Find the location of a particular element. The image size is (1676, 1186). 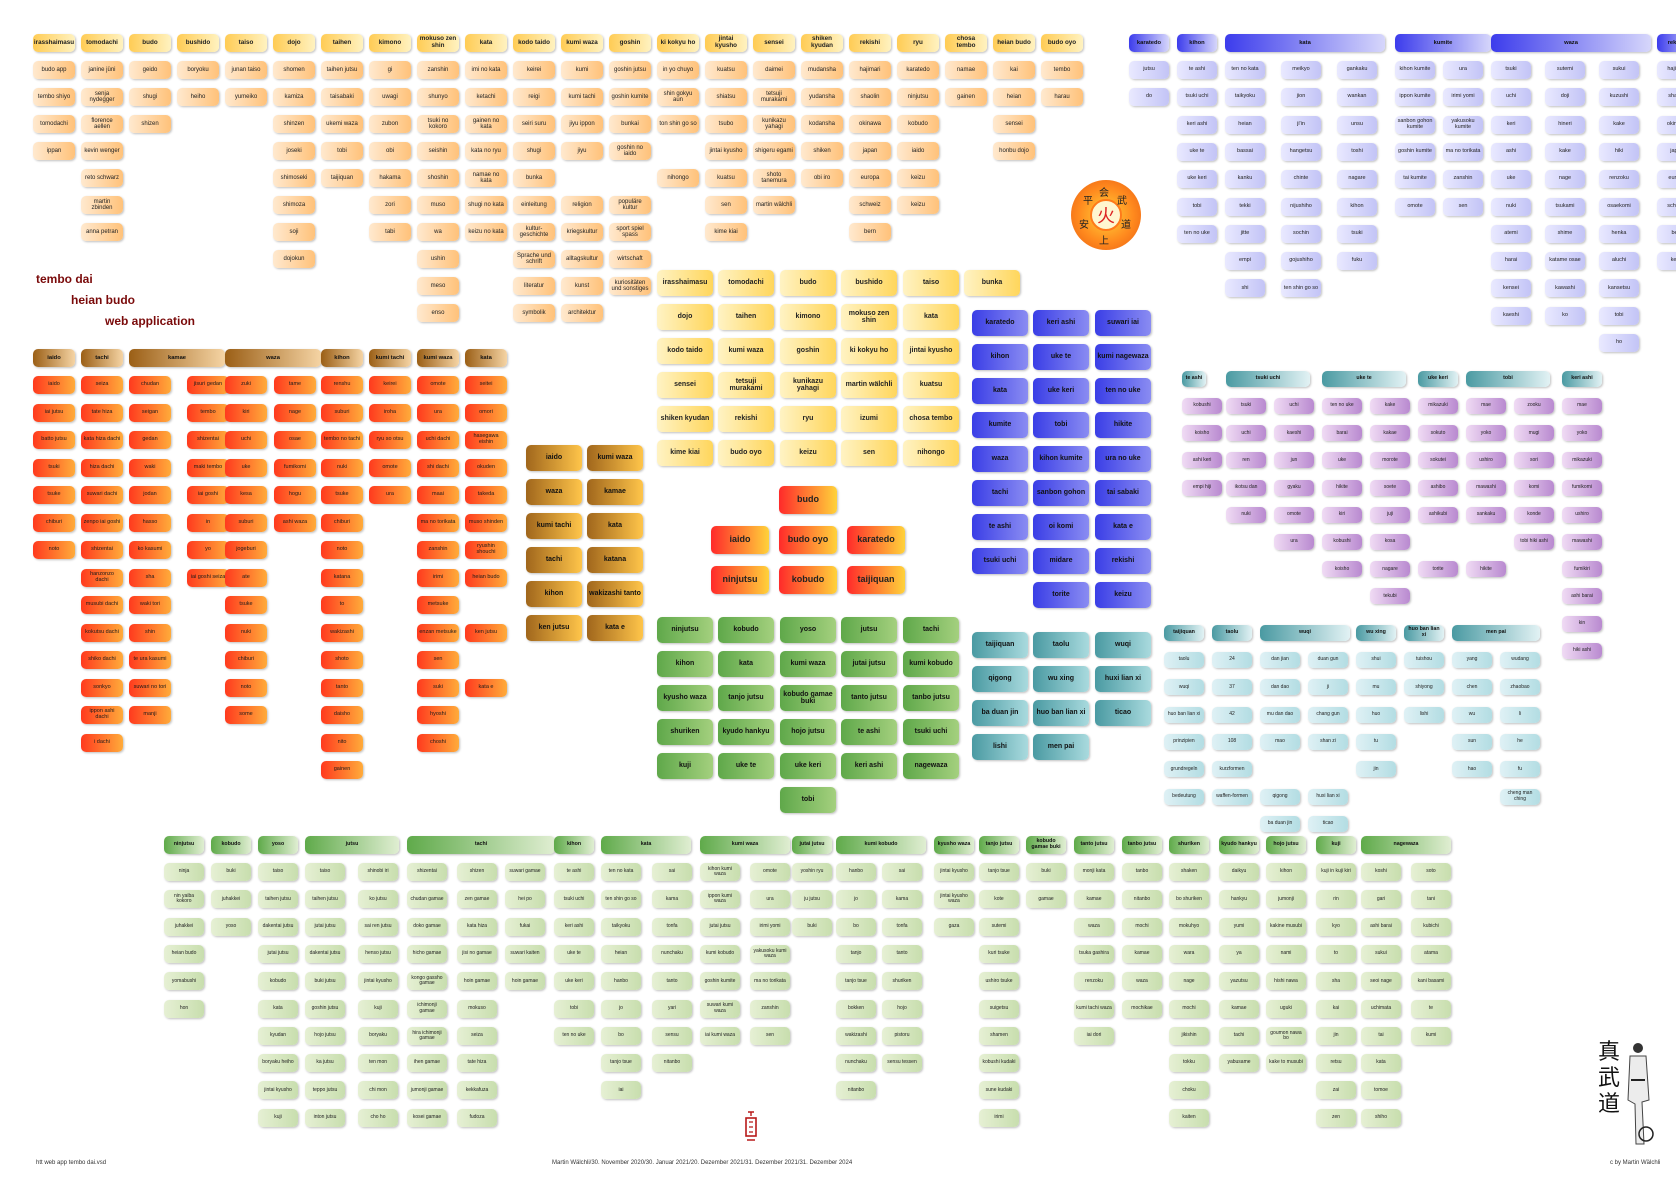

tile-sensu: sensu is located at coordinates (672, 1035).